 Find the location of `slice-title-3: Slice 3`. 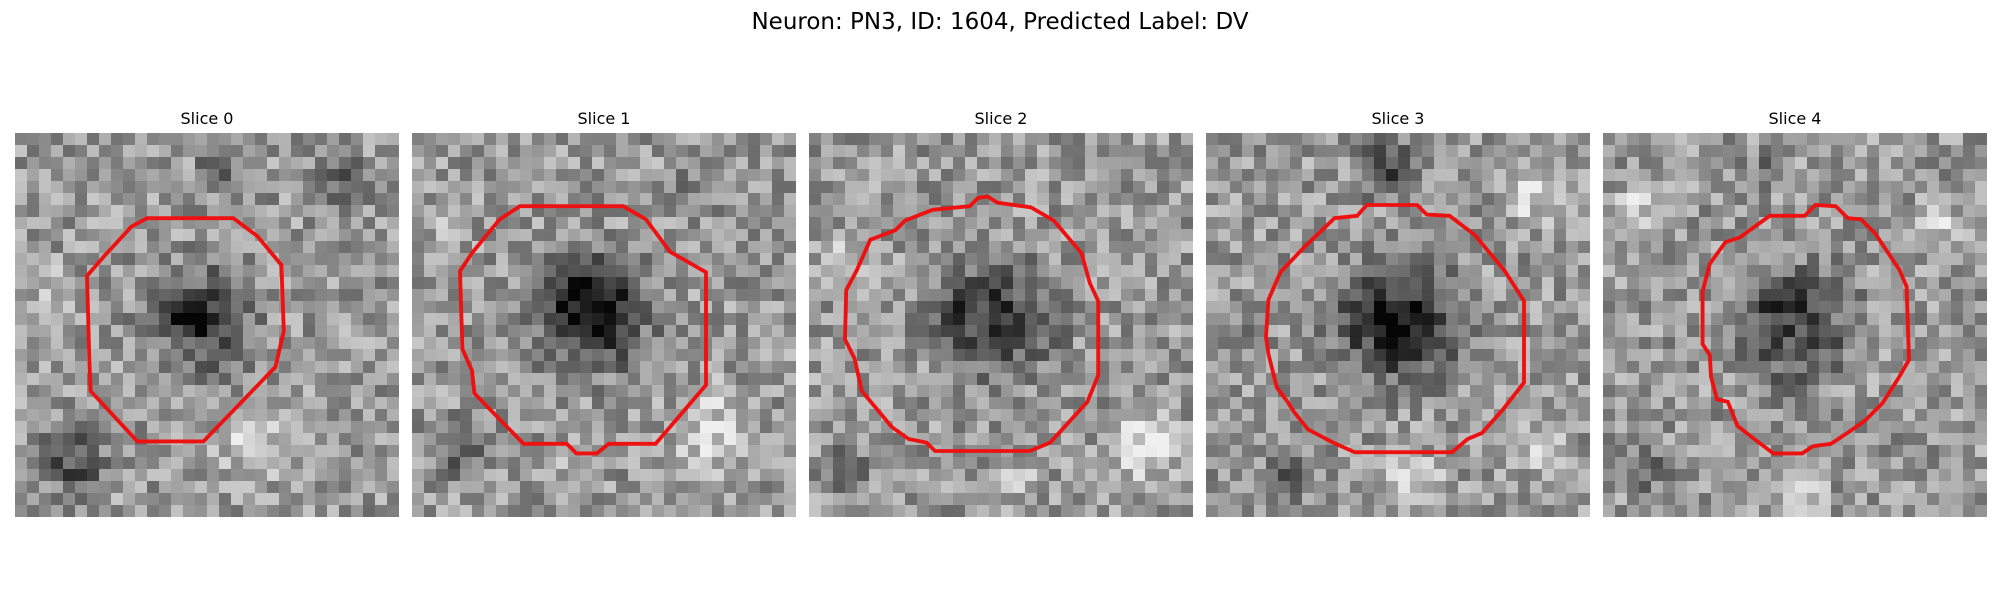

slice-title-3: Slice 3 is located at coordinates (1398, 118).